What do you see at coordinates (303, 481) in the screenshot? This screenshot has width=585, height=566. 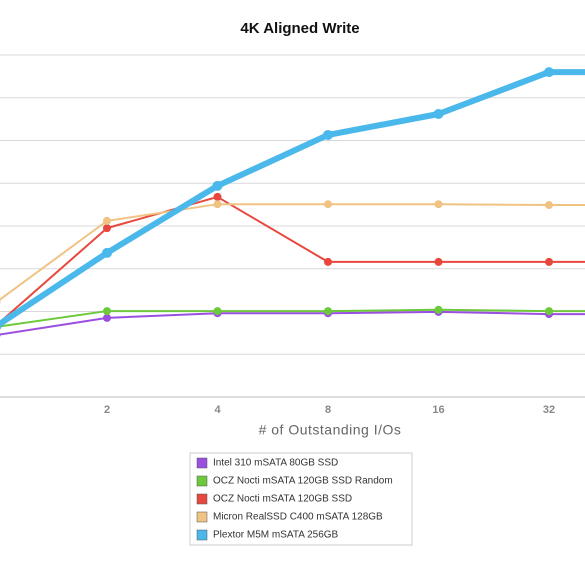 I see `legend-label: OCZ Nocti mSATA 120GB SSD Random` at bounding box center [303, 481].